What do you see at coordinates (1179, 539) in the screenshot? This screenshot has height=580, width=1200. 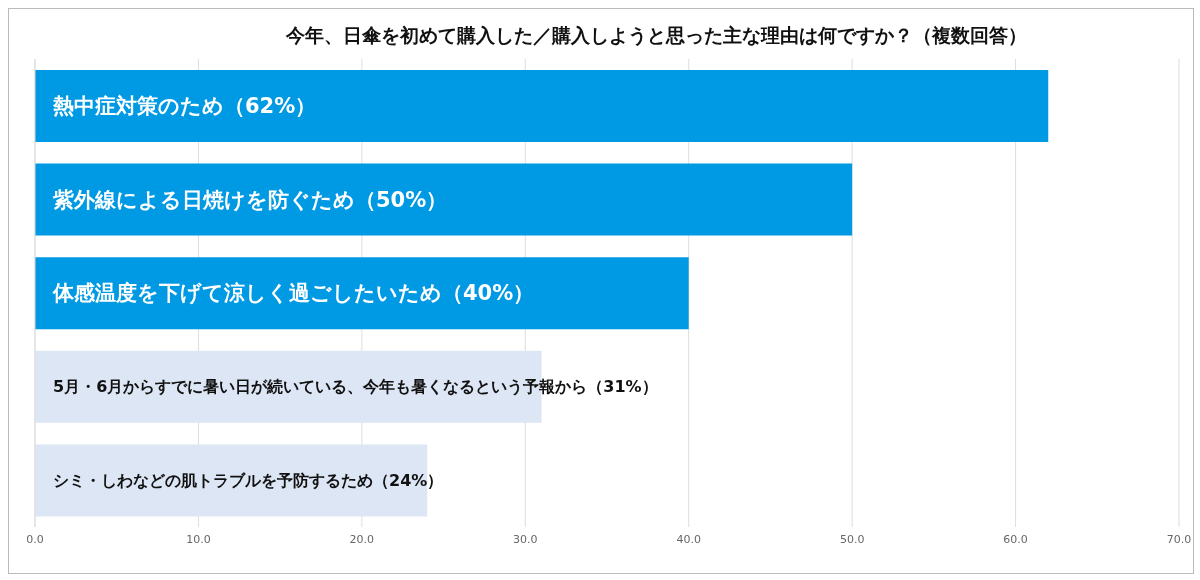 I see `x-tick-label: 70.0` at bounding box center [1179, 539].